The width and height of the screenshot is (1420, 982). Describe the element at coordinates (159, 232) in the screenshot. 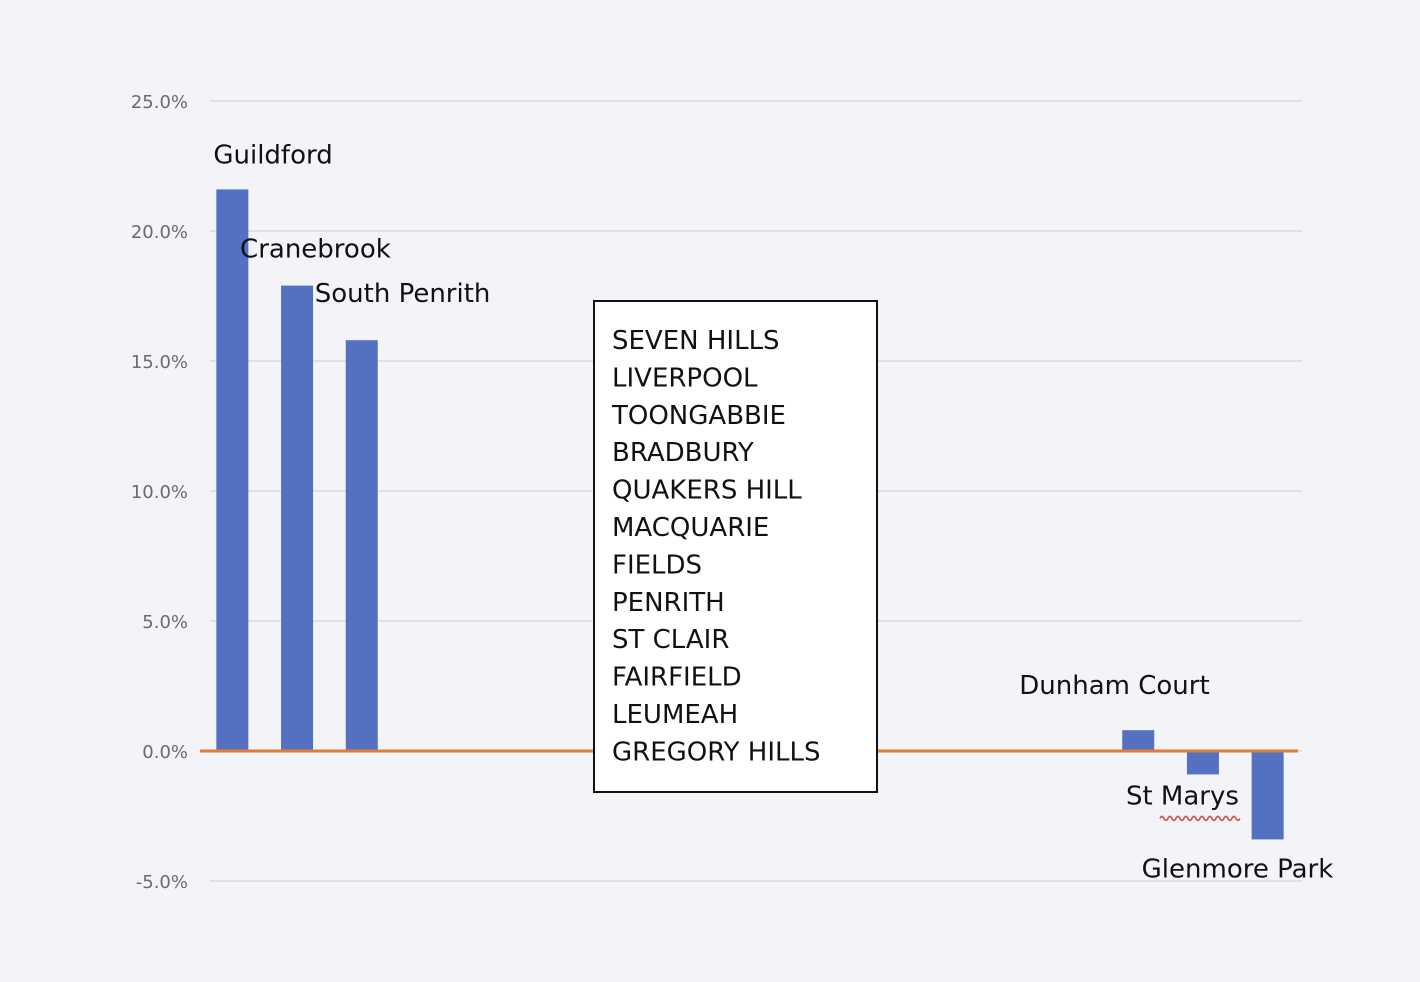

I see `y-tick-label: 20.0%` at that location.